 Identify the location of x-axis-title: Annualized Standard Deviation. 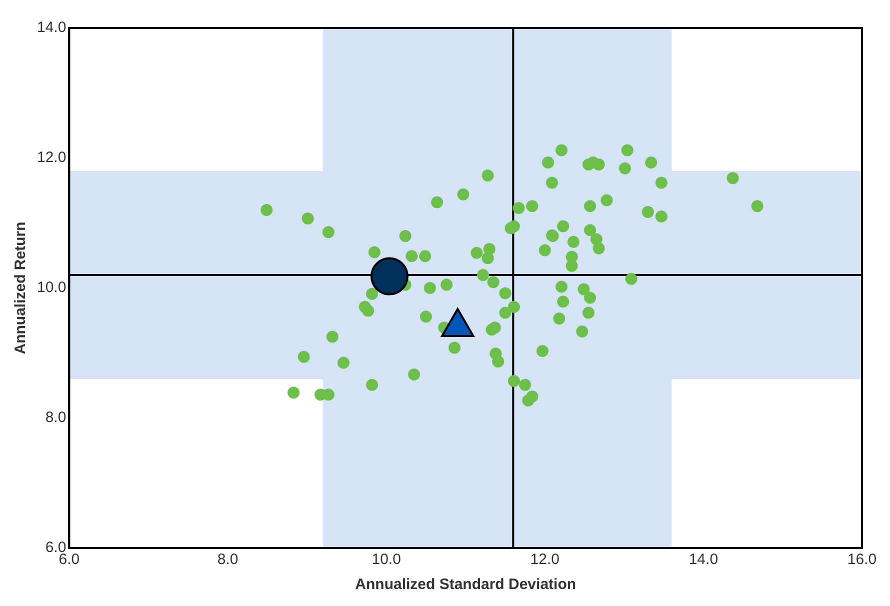
(465, 585).